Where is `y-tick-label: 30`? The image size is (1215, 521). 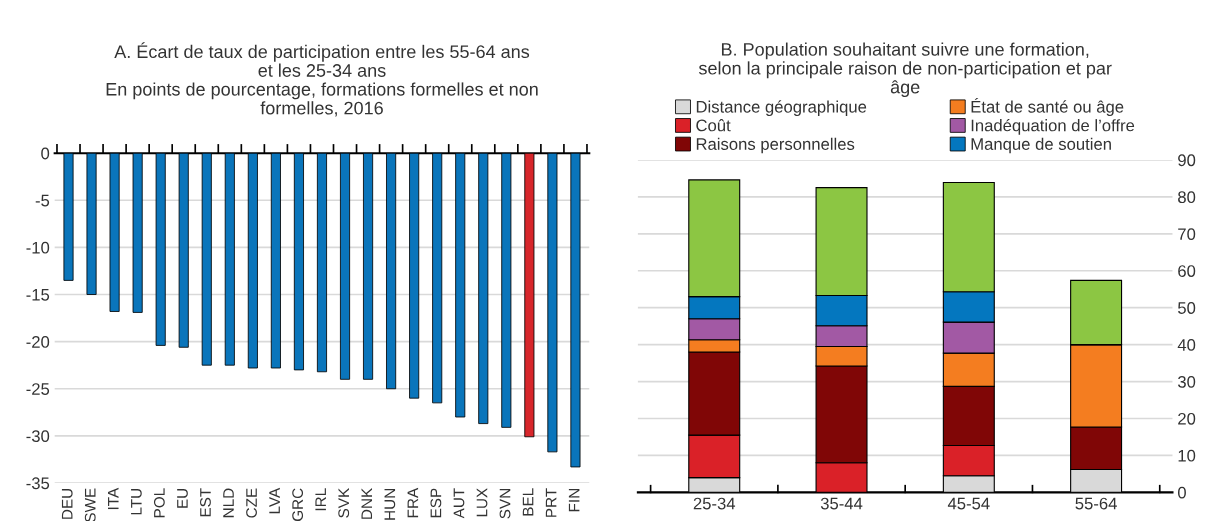
y-tick-label: 30 is located at coordinates (1186, 381).